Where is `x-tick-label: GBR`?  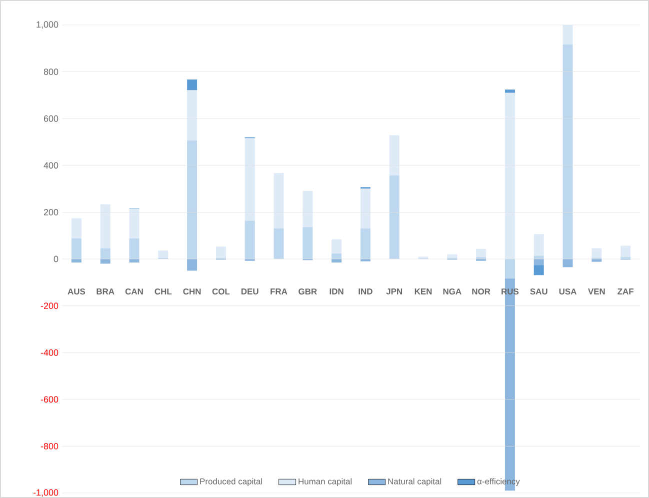 x-tick-label: GBR is located at coordinates (307, 291).